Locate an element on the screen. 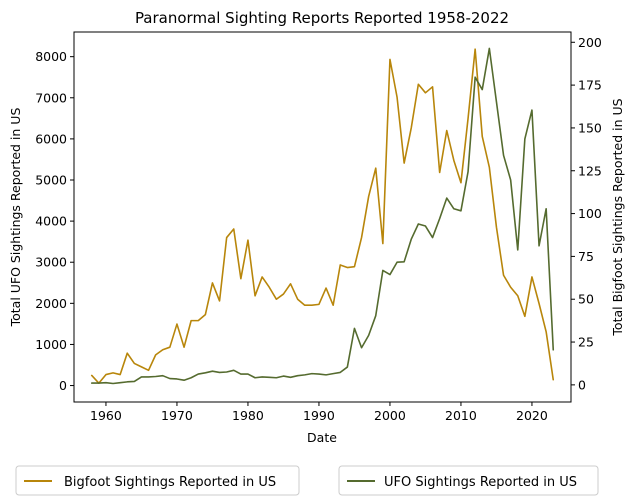 The height and width of the screenshot is (504, 636). y-right-tick-label: 125 is located at coordinates (590, 170).